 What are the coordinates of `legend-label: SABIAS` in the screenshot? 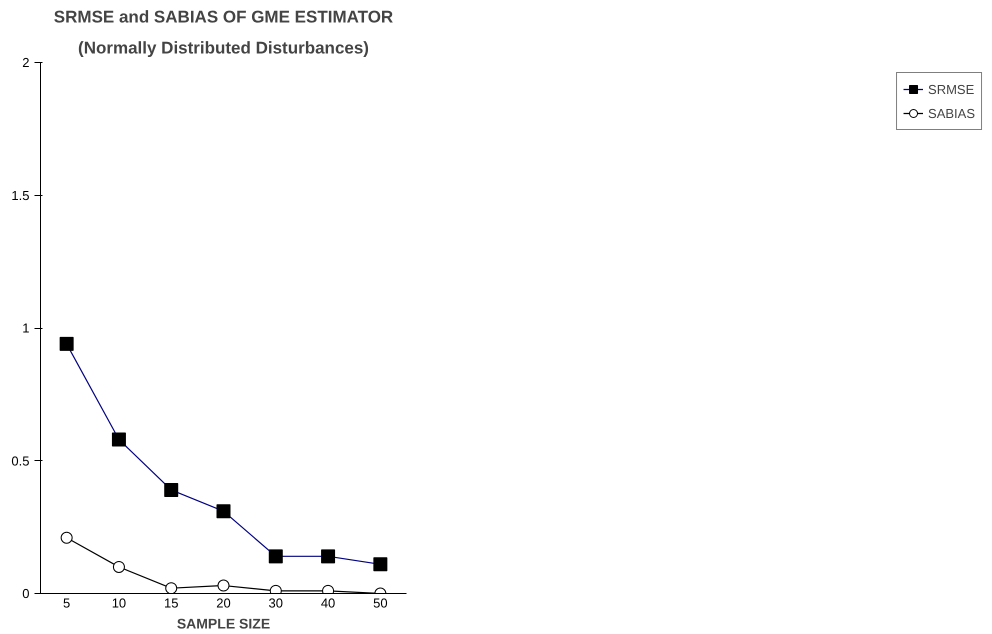 It's located at (951, 113).